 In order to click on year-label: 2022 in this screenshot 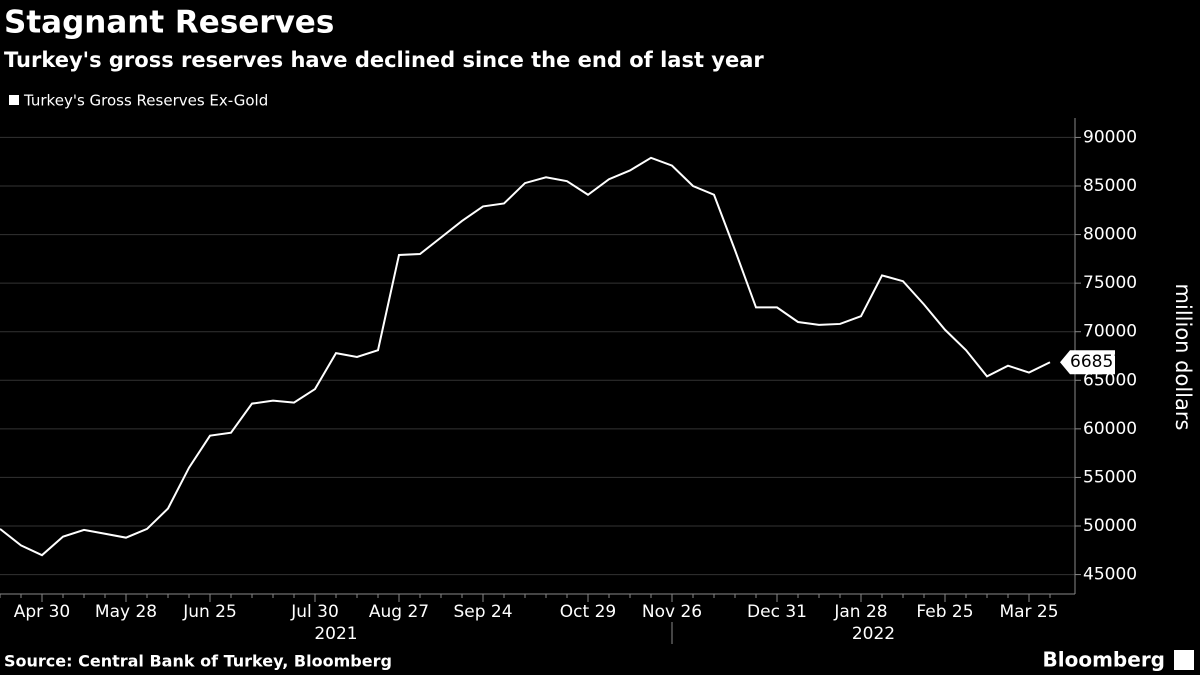, I will do `click(873, 634)`.